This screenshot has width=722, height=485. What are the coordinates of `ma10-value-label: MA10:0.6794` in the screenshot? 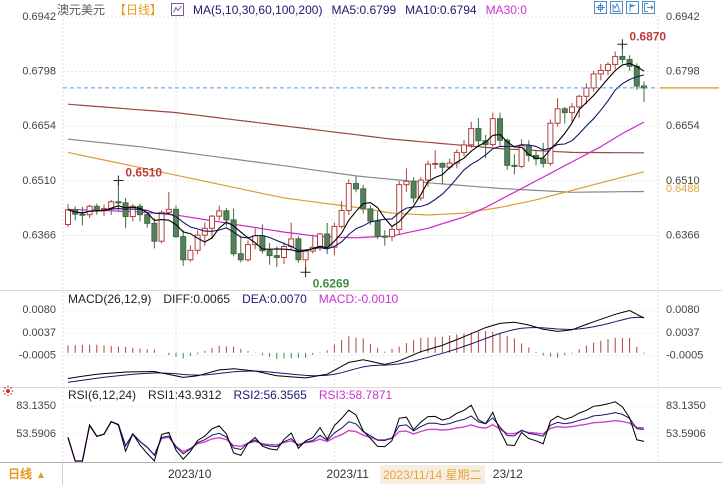 It's located at (441, 9).